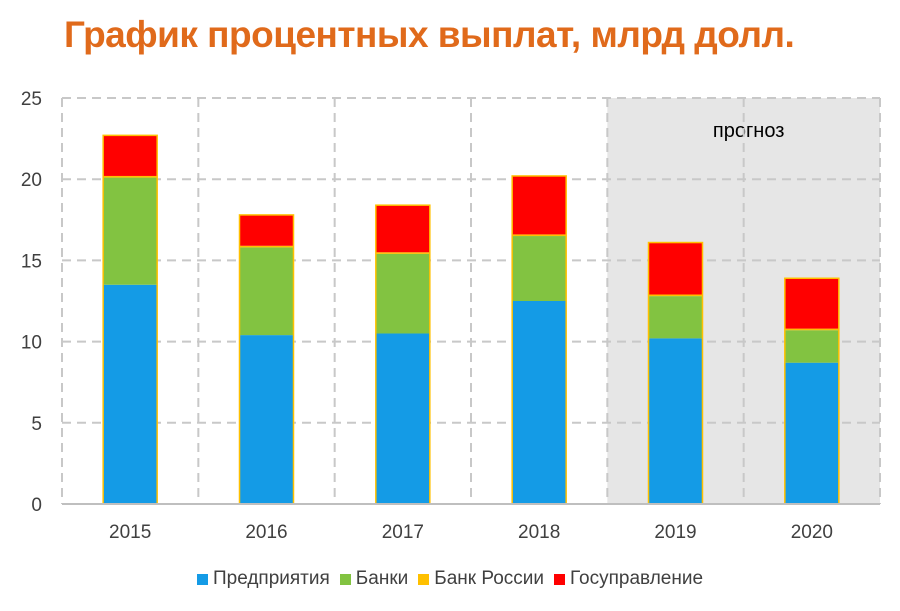 Image resolution: width=900 pixels, height=611 pixels. Describe the element at coordinates (130, 532) in the screenshot. I see `x-tick-label: 2015` at that location.